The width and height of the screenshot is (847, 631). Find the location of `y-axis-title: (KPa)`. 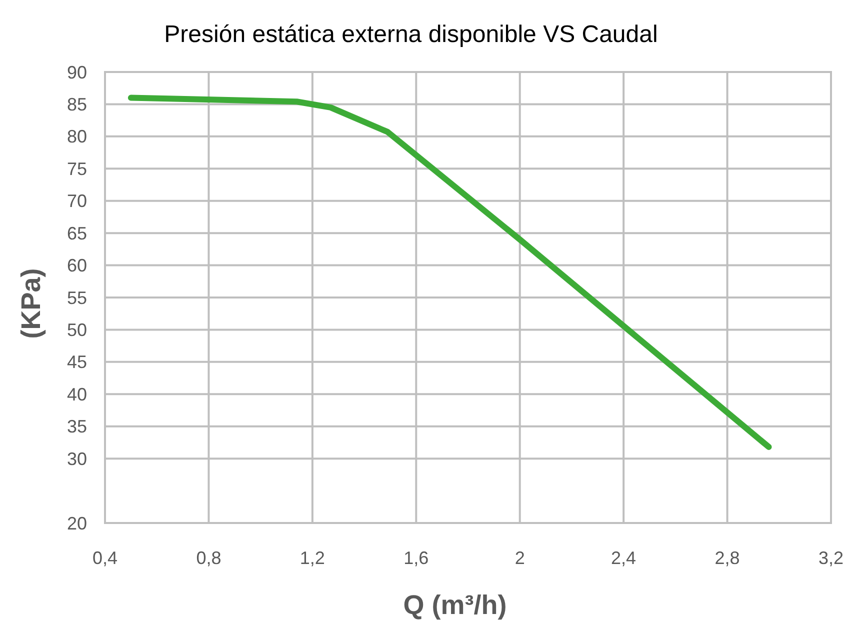

y-axis-title: (KPa) is located at coordinates (31, 303).